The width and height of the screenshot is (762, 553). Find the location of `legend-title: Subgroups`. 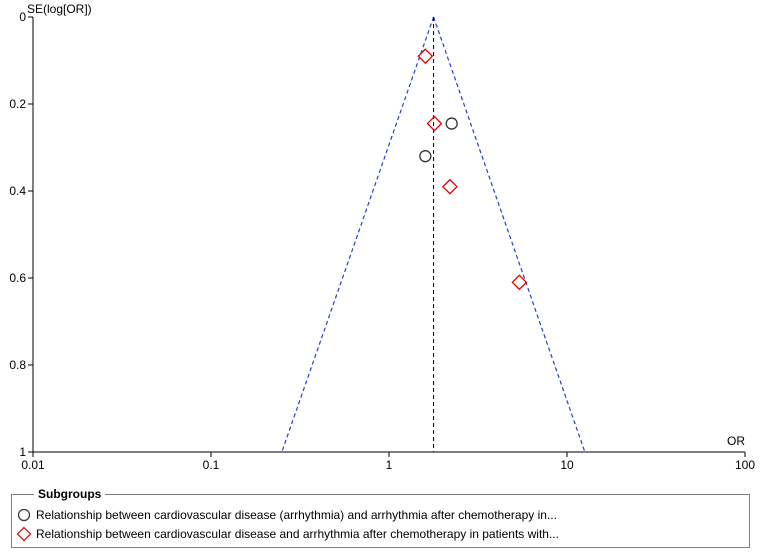

legend-title: Subgroups is located at coordinates (70, 494).